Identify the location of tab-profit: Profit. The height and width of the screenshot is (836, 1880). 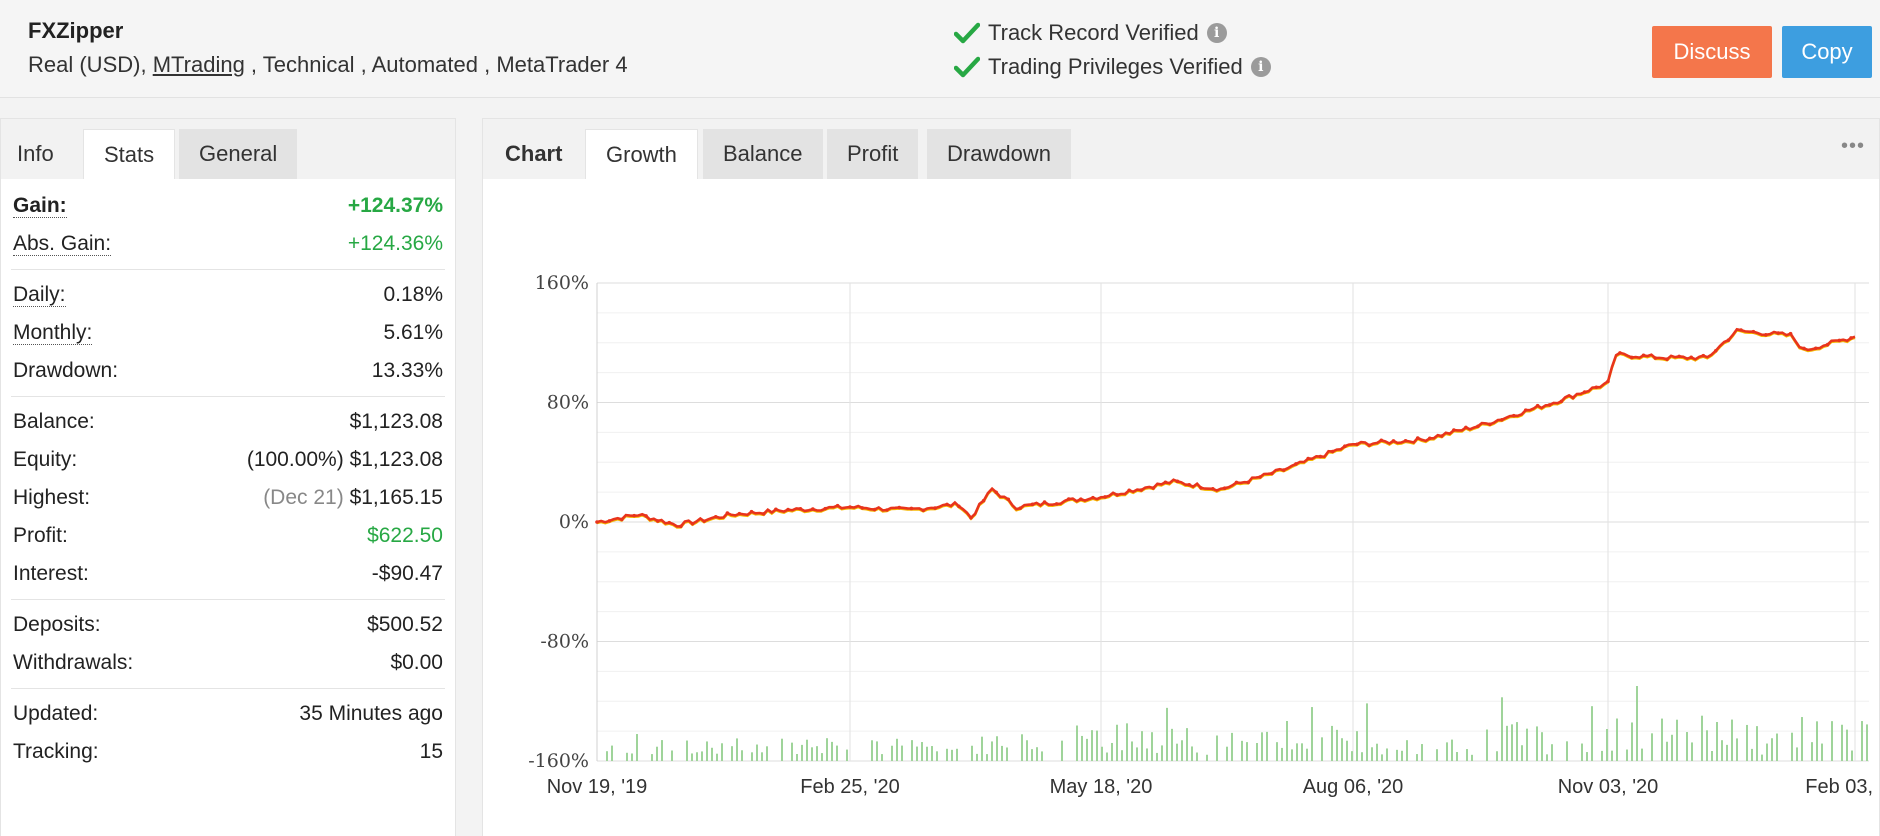
(873, 154).